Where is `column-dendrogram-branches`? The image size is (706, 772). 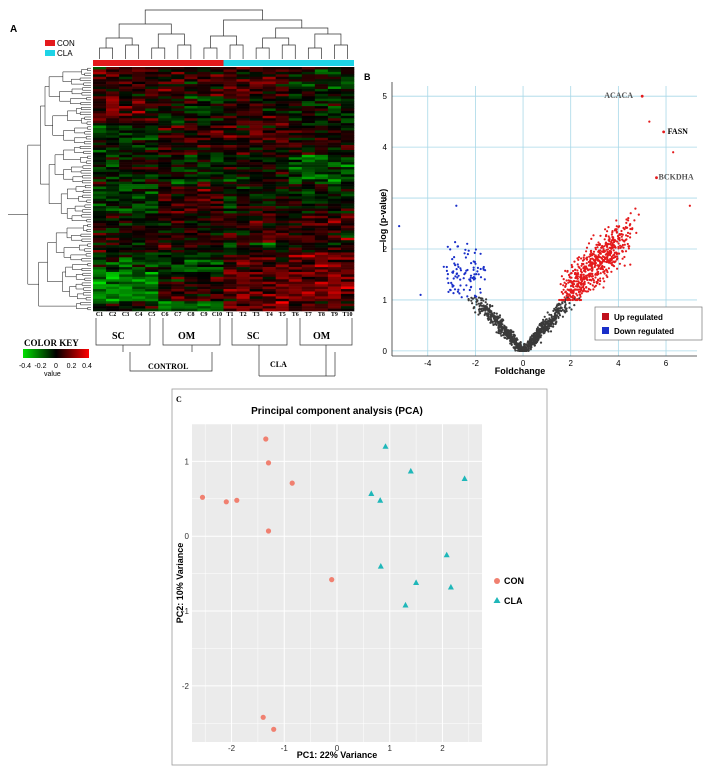
column-dendrogram-branches is located at coordinates (223, 34).